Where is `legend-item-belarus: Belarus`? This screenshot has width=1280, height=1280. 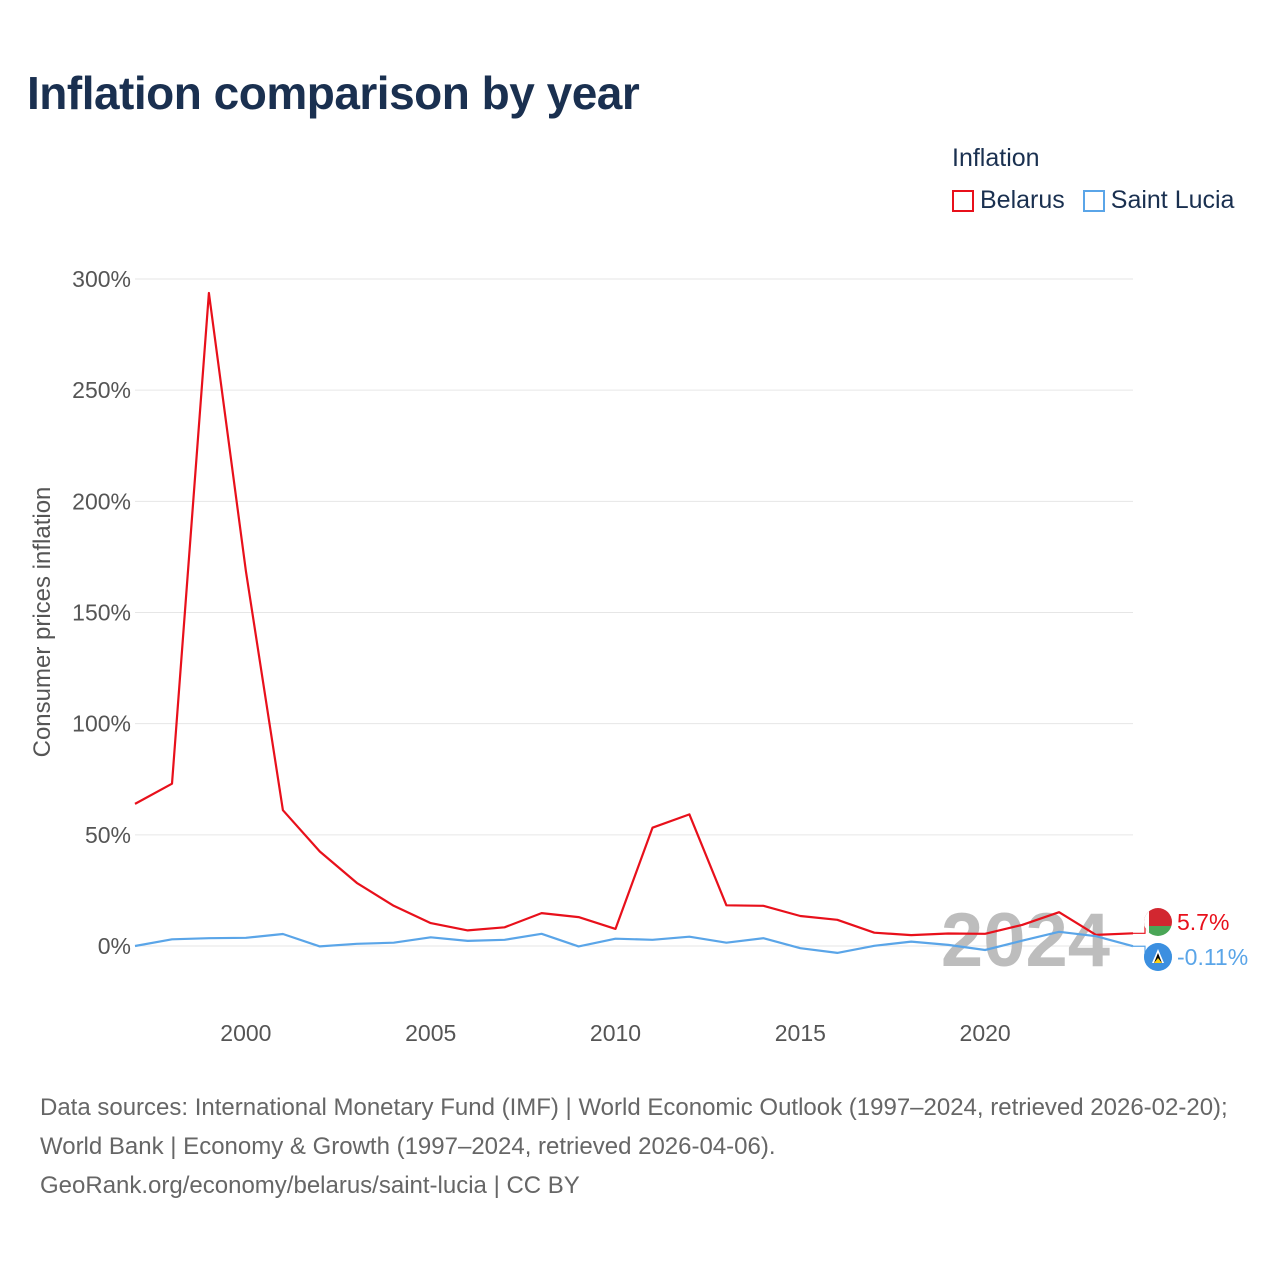 legend-item-belarus: Belarus is located at coordinates (1008, 200).